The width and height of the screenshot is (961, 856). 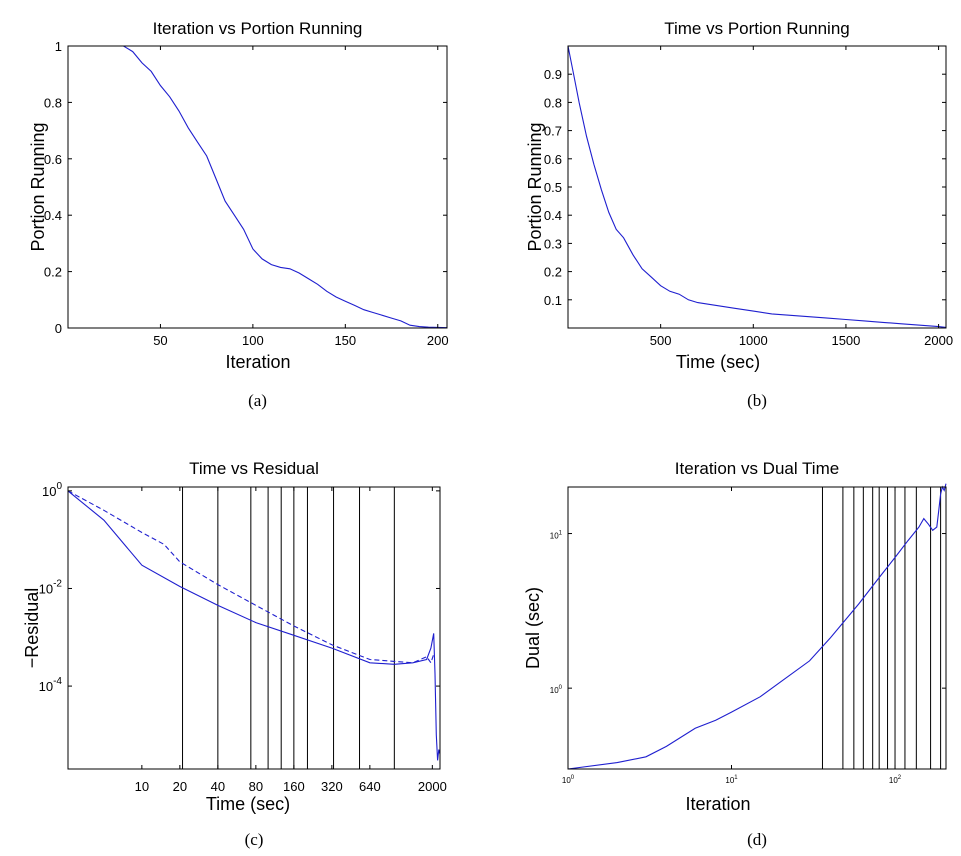 I want to click on chart-title: Time vs Portion Running, so click(x=757, y=28).